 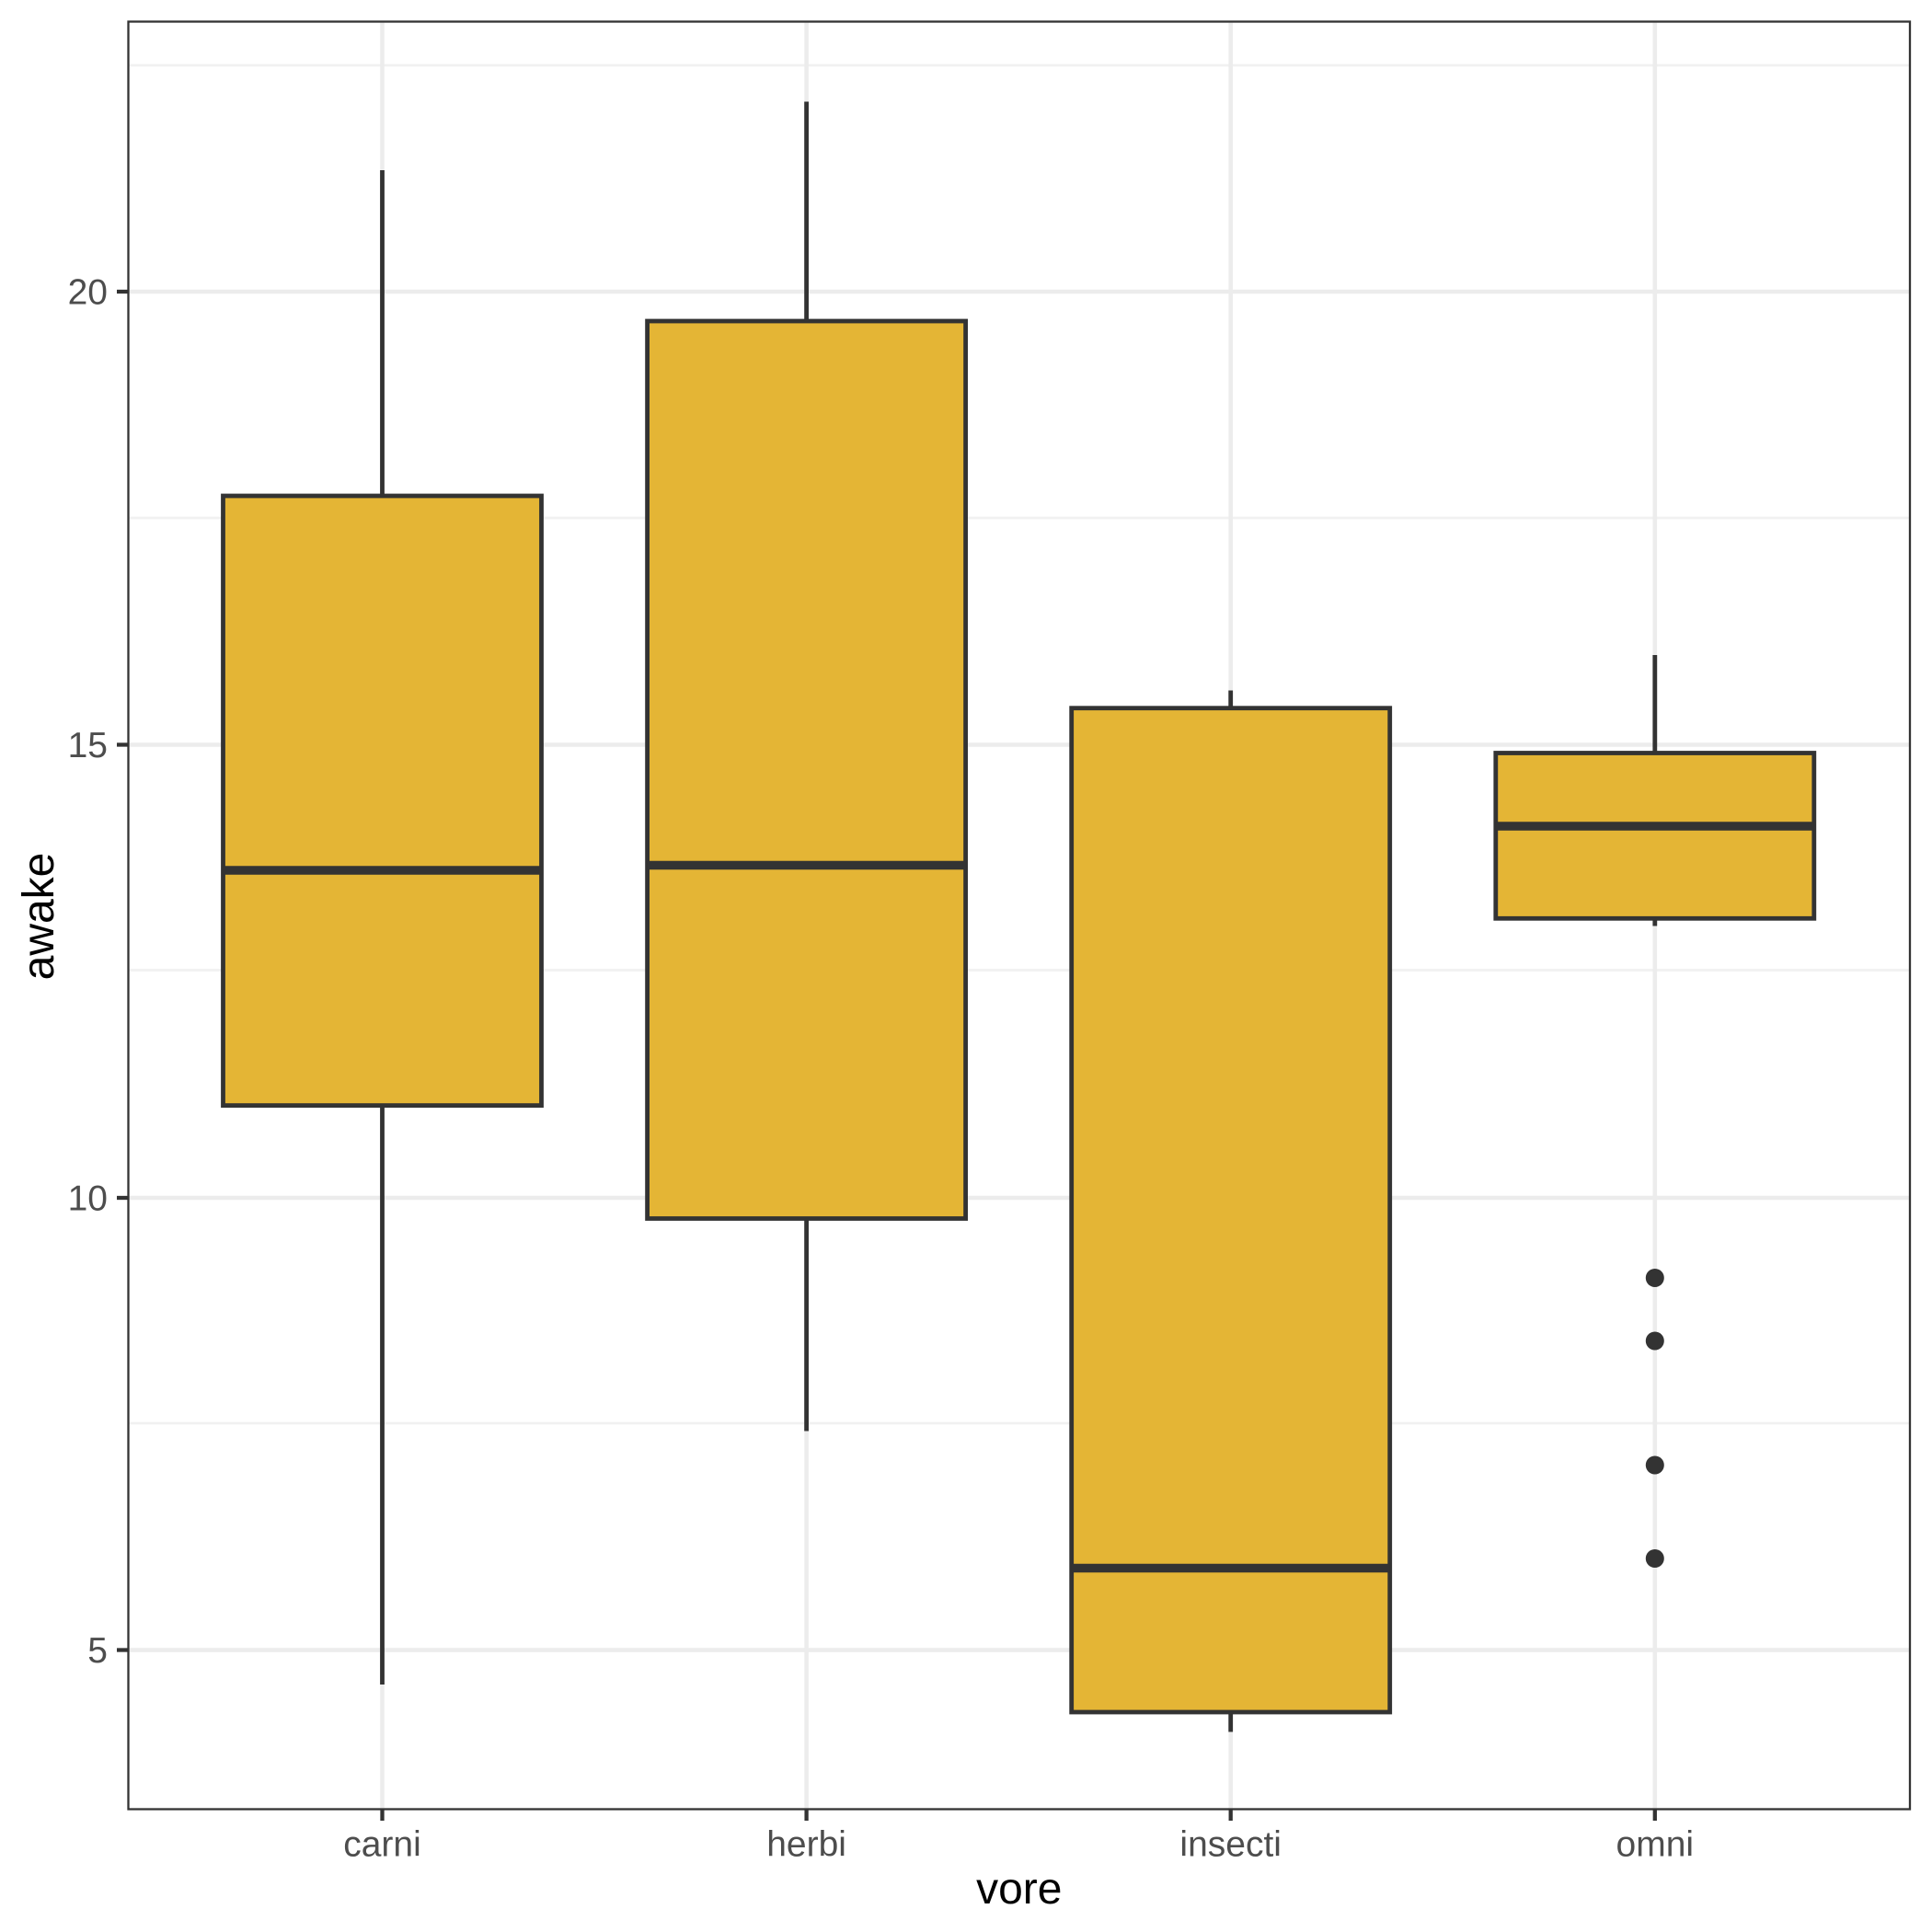 What do you see at coordinates (97, 1651) in the screenshot?
I see `svg-text: 5` at bounding box center [97, 1651].